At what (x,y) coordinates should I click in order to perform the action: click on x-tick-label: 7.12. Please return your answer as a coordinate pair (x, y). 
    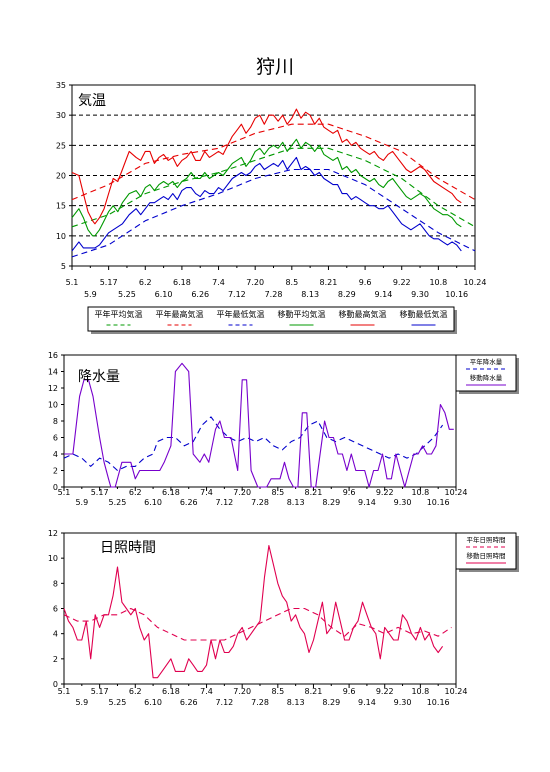
    Looking at the image, I should click on (224, 502).